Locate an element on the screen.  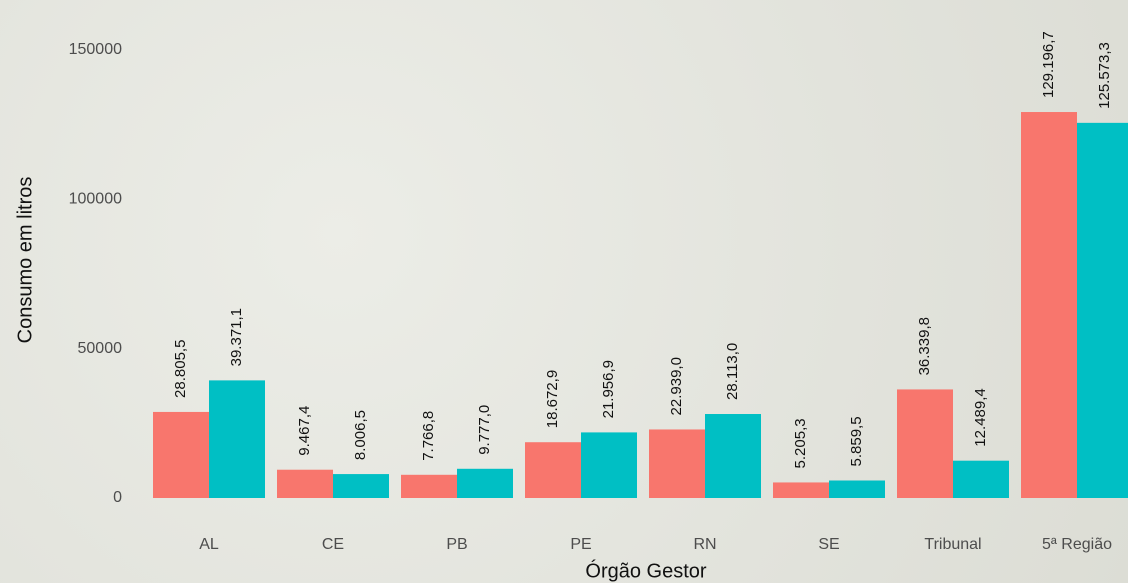
value-label: 5.205,3 is located at coordinates (800, 443).